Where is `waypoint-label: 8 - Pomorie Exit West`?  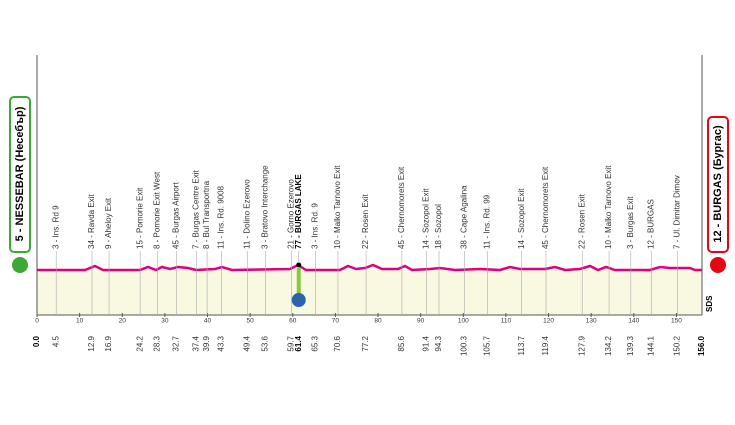
waypoint-label: 8 - Pomorie Exit West is located at coordinates (157, 210).